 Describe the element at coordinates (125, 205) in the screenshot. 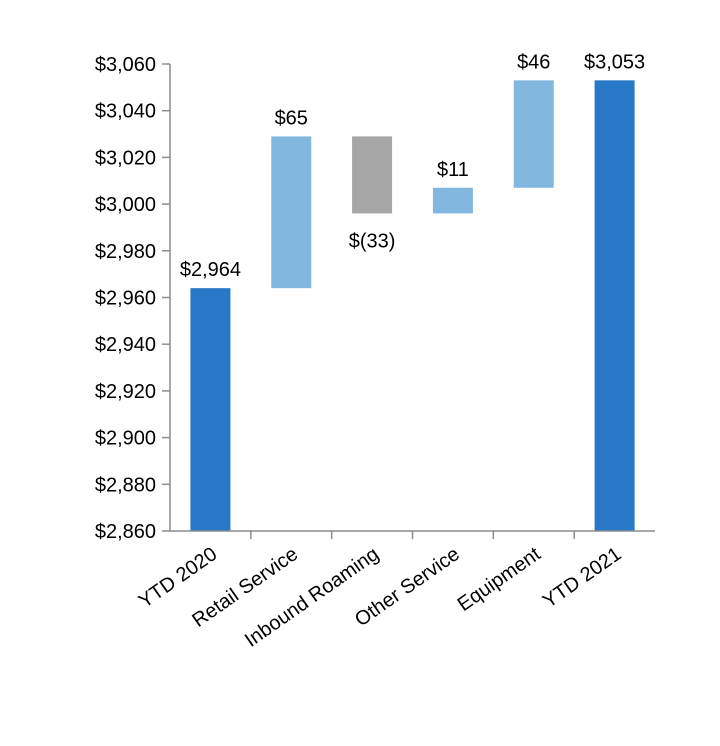

I see `y-tick-label: $3,000` at that location.